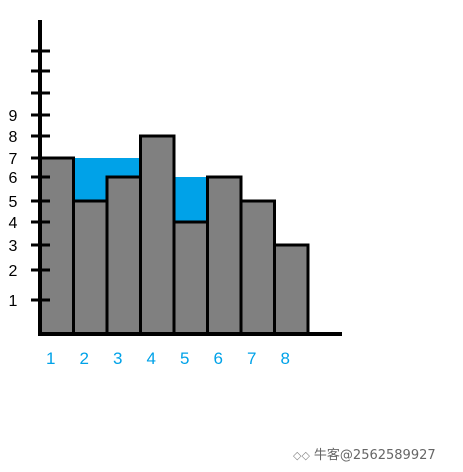 The height and width of the screenshot is (472, 463). What do you see at coordinates (374, 455) in the screenshot?
I see `watermark-text: 牛客@2562589927` at bounding box center [374, 455].